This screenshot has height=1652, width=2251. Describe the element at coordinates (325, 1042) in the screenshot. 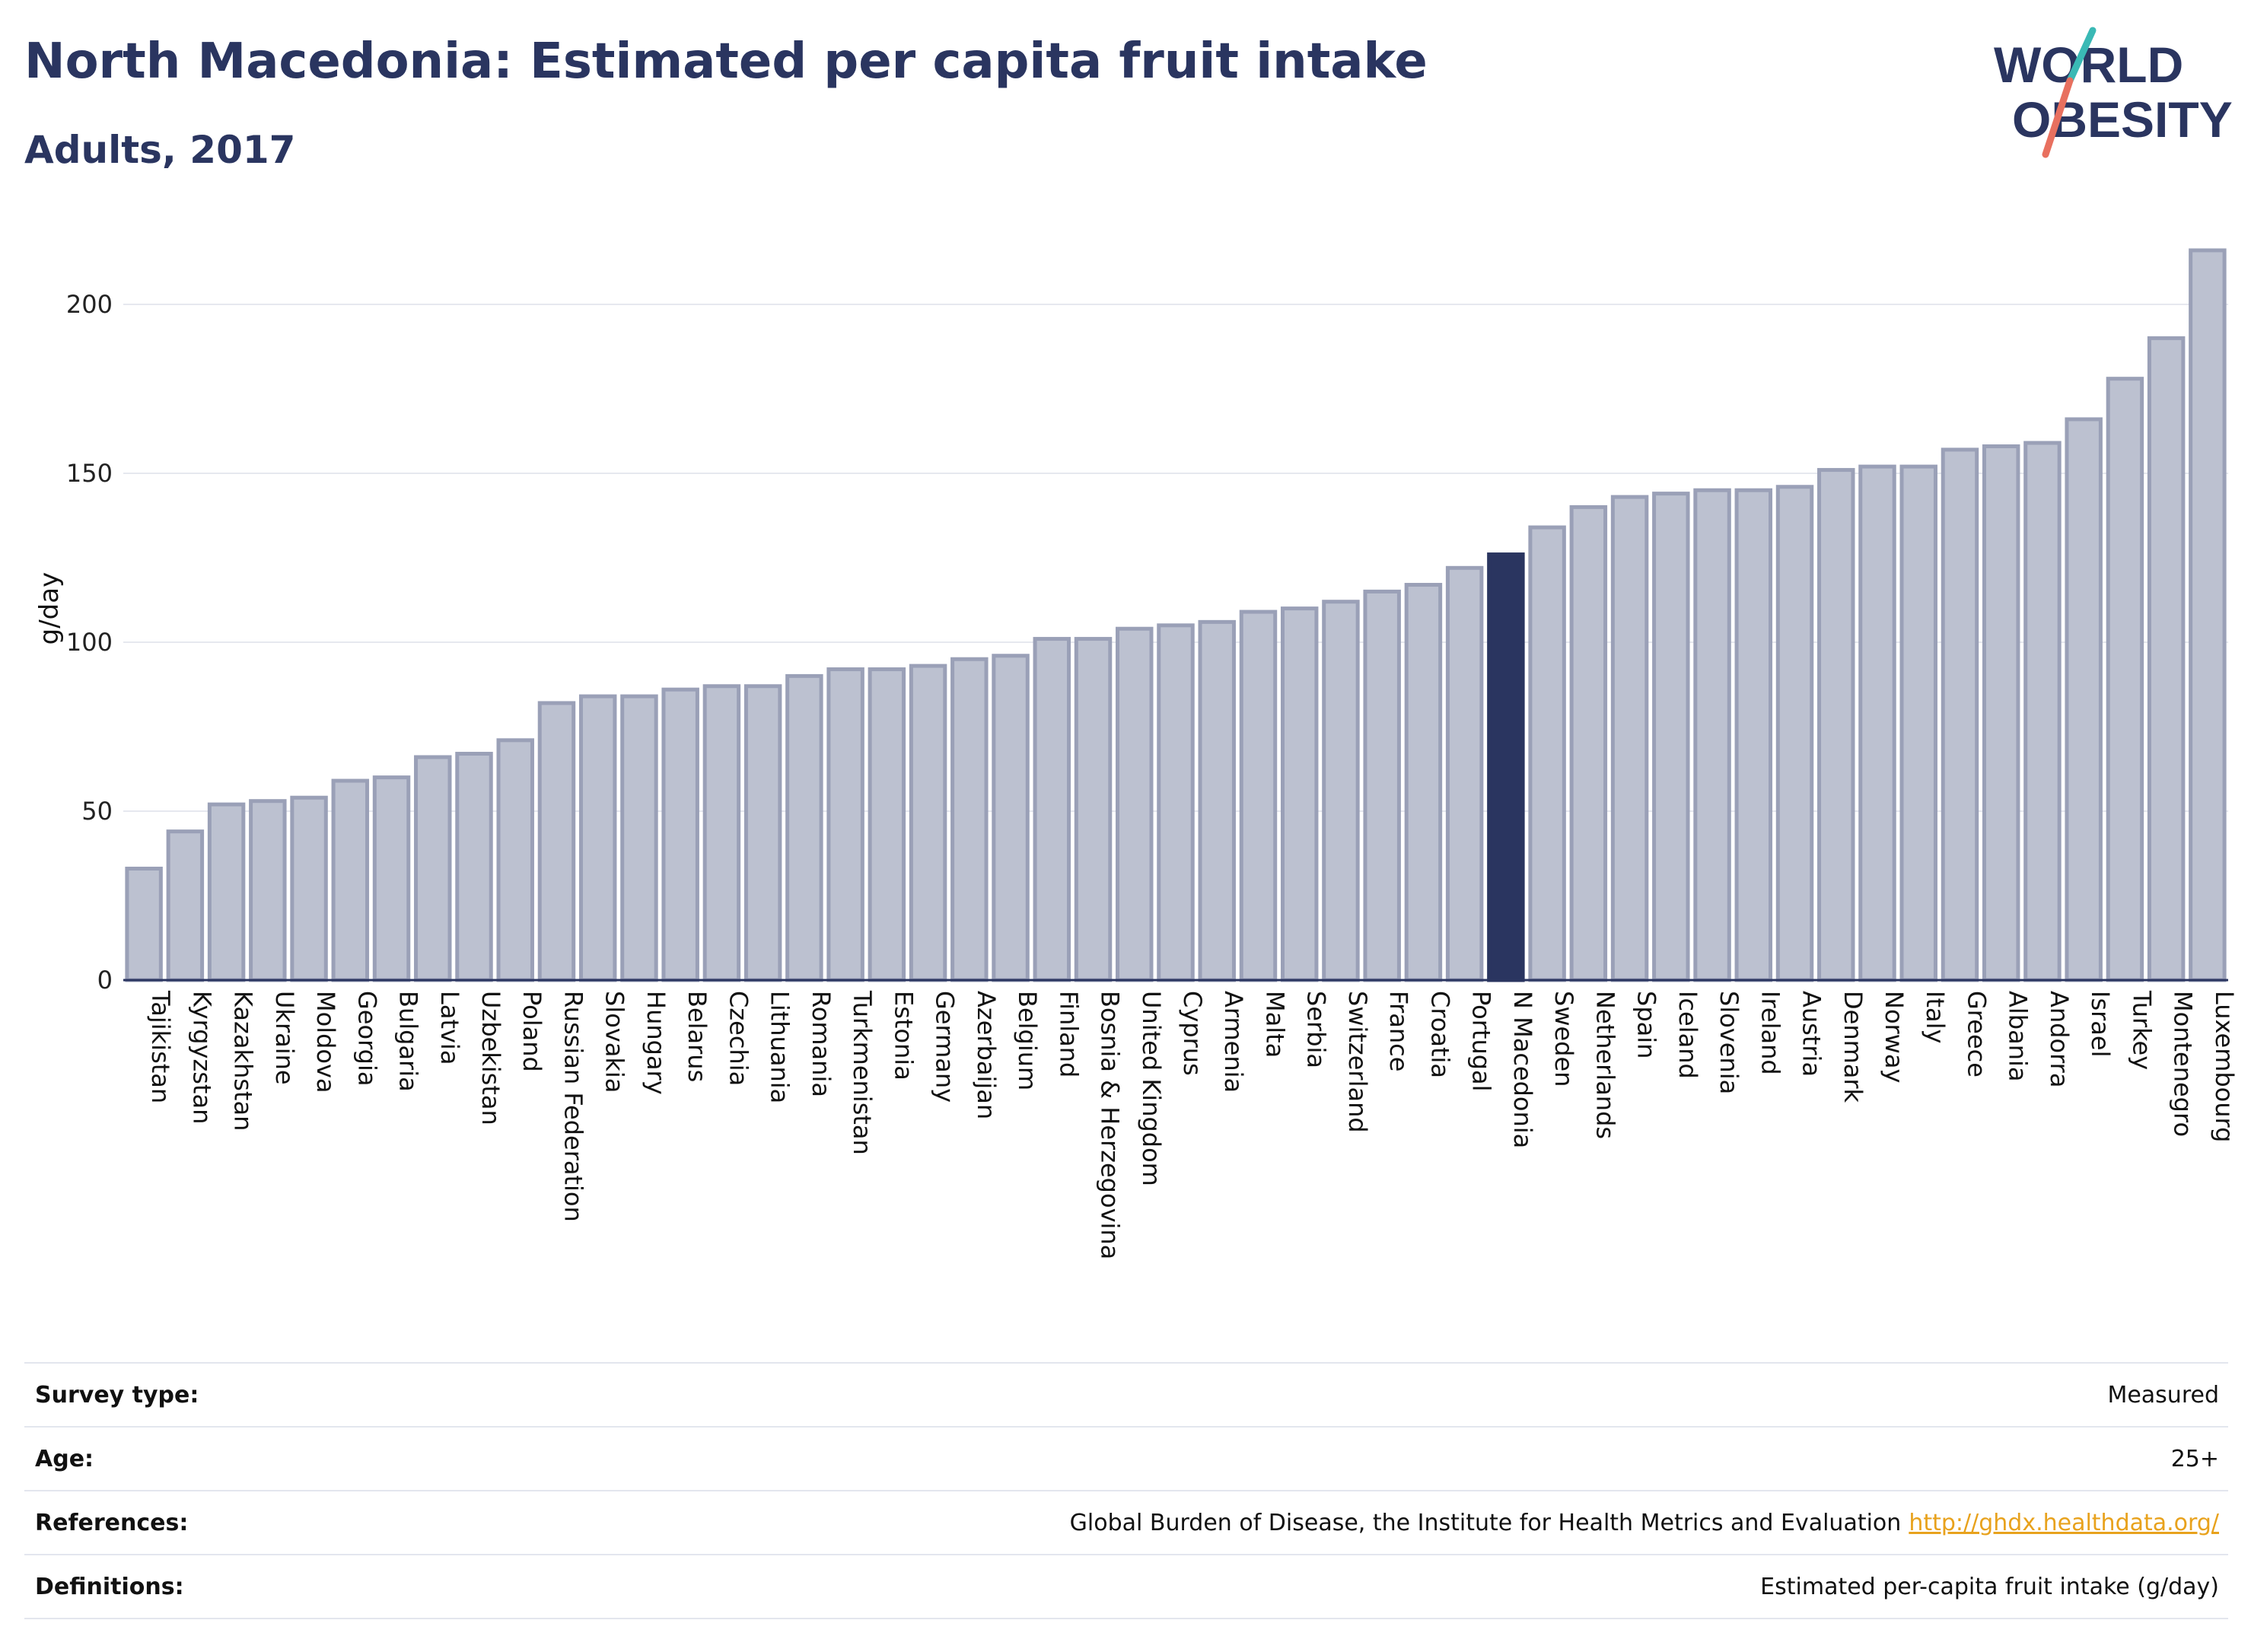

I see `x-tick-label: Moldova` at that location.